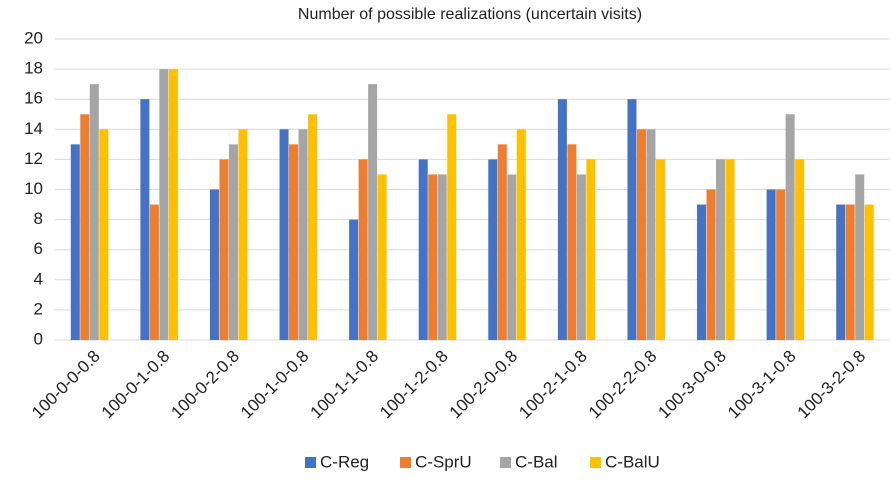 The image size is (891, 482). Describe the element at coordinates (66, 385) in the screenshot. I see `x-tick-label: 100-0-0-0.8` at that location.